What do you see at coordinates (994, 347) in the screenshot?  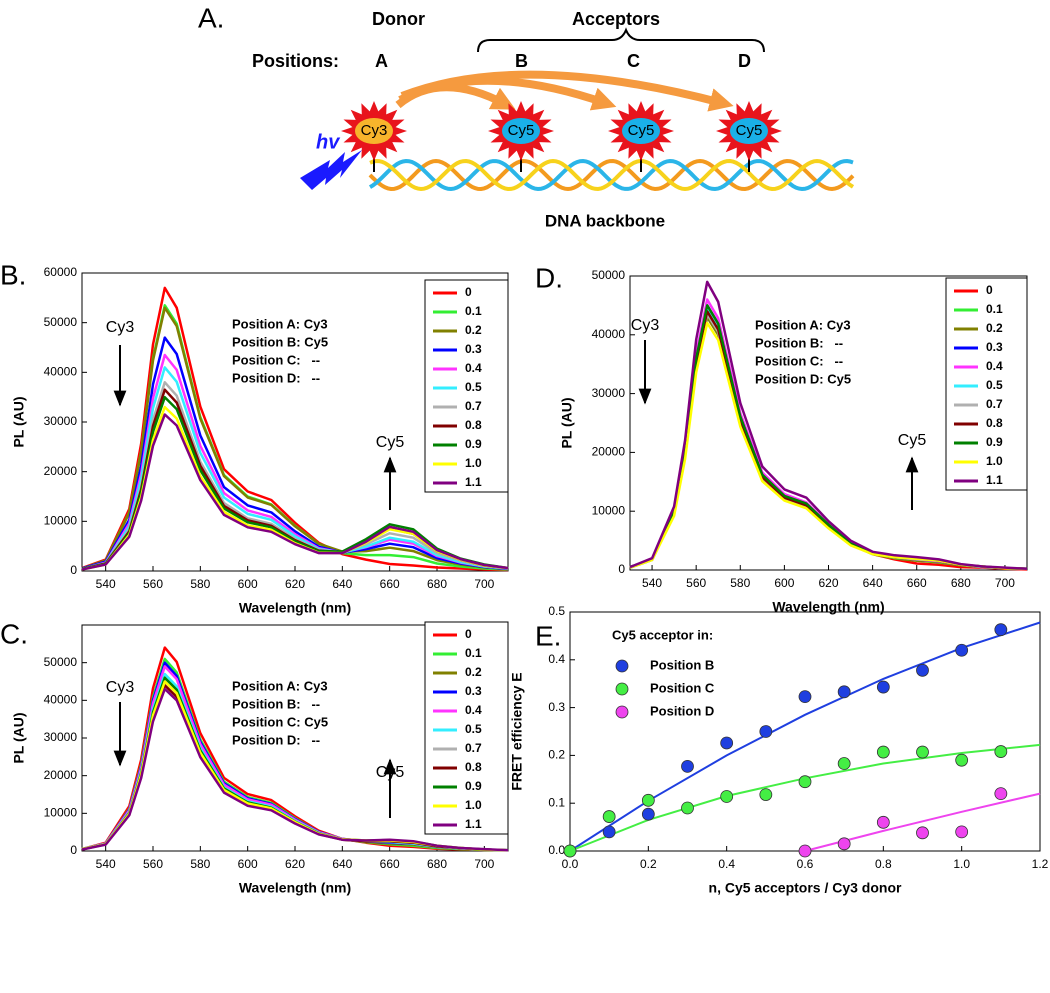 I see `legend-label: 0.3` at bounding box center [994, 347].